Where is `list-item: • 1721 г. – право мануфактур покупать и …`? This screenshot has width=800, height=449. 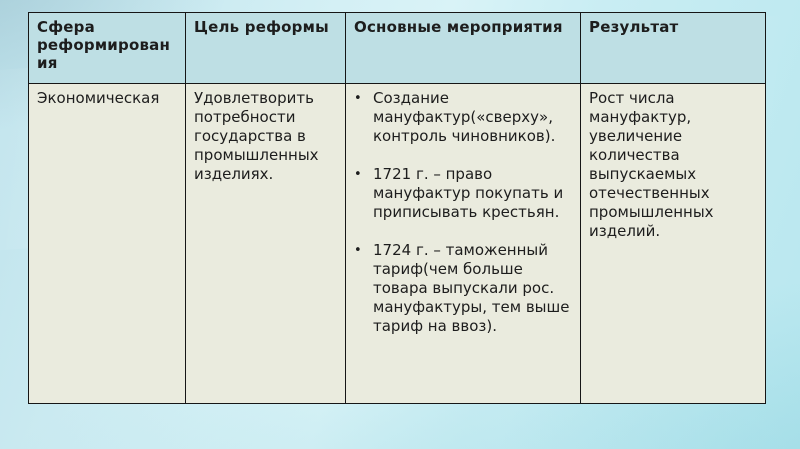
list-item: • 1721 г. – право мануфактур покупать и … is located at coordinates (463, 193).